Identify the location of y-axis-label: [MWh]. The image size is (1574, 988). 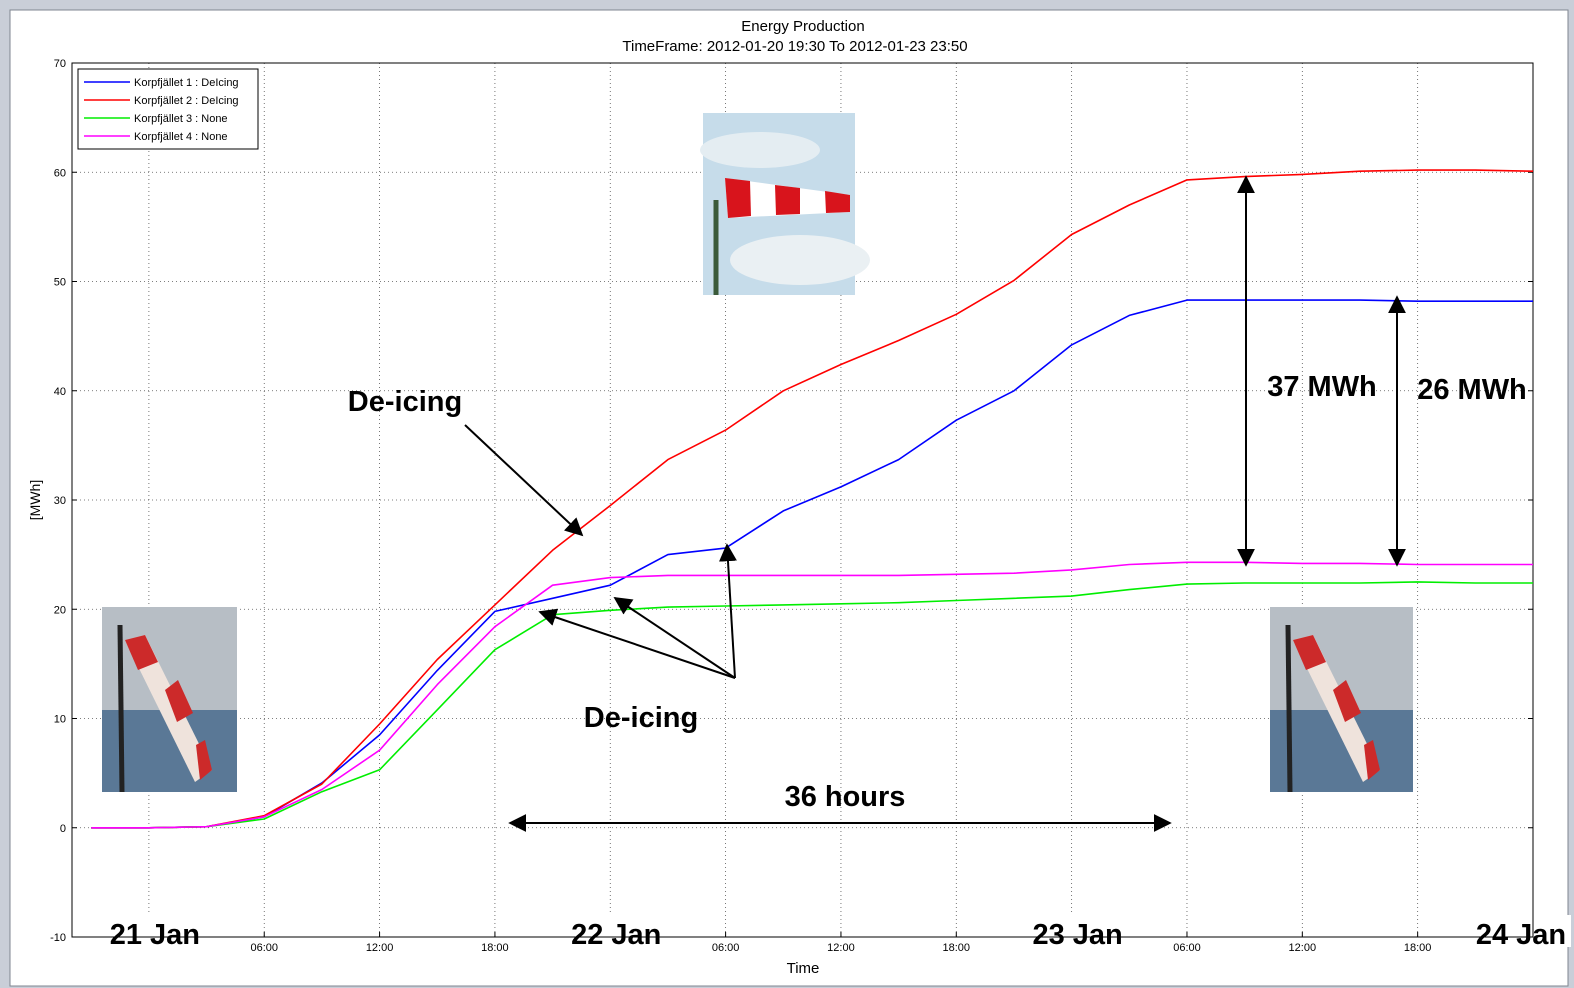
(35, 500).